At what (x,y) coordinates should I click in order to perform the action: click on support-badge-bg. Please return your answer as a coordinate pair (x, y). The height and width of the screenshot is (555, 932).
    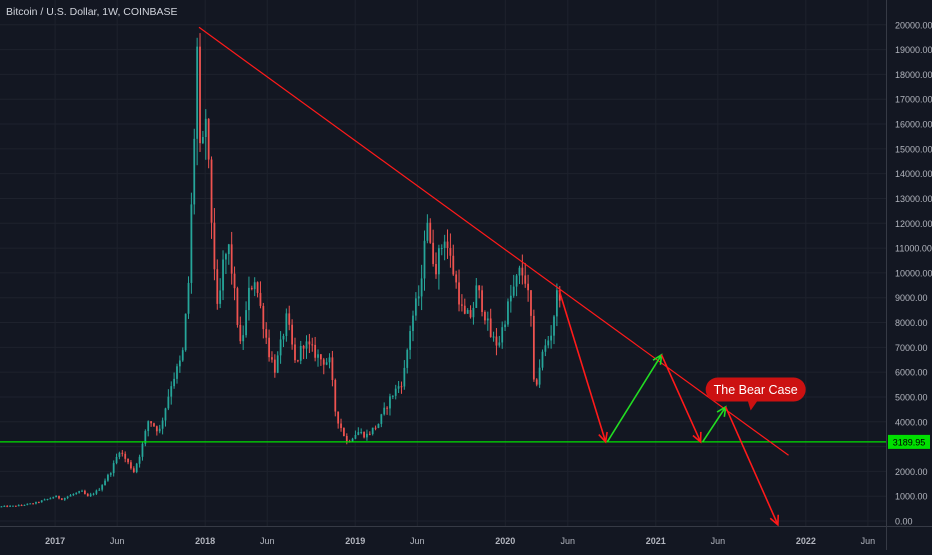
    Looking at the image, I should click on (909, 441).